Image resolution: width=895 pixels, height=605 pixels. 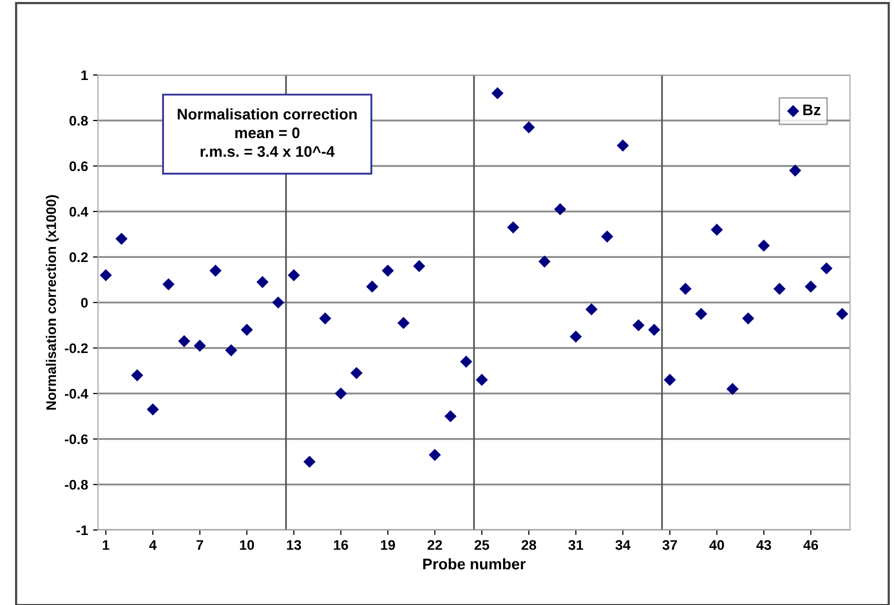 I want to click on y-tick-label: 0.6, so click(x=79, y=166).